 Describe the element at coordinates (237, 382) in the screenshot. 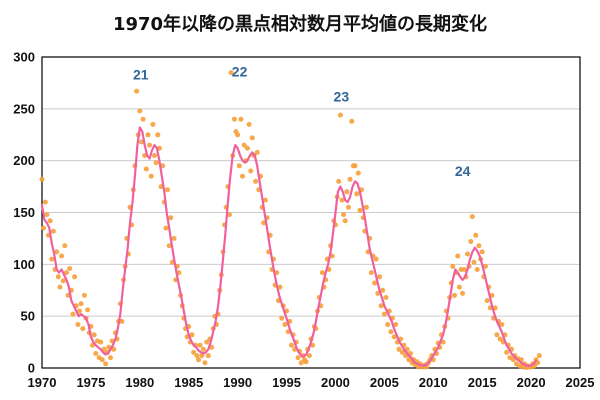

I see `x-tick-label: 1990` at that location.